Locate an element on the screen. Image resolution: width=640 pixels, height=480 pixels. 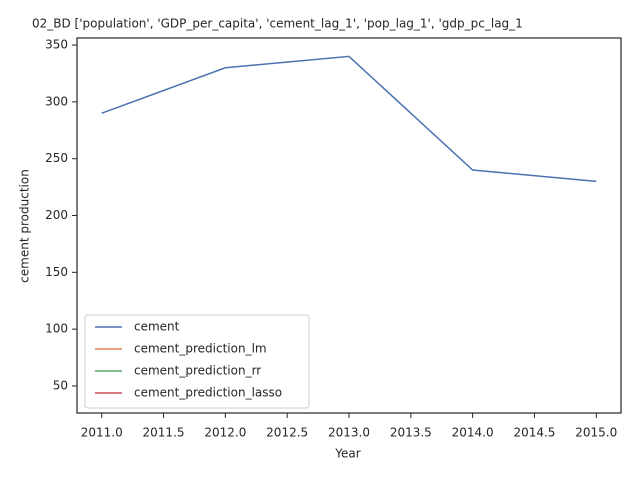
x-axis-label: Year is located at coordinates (347, 454).